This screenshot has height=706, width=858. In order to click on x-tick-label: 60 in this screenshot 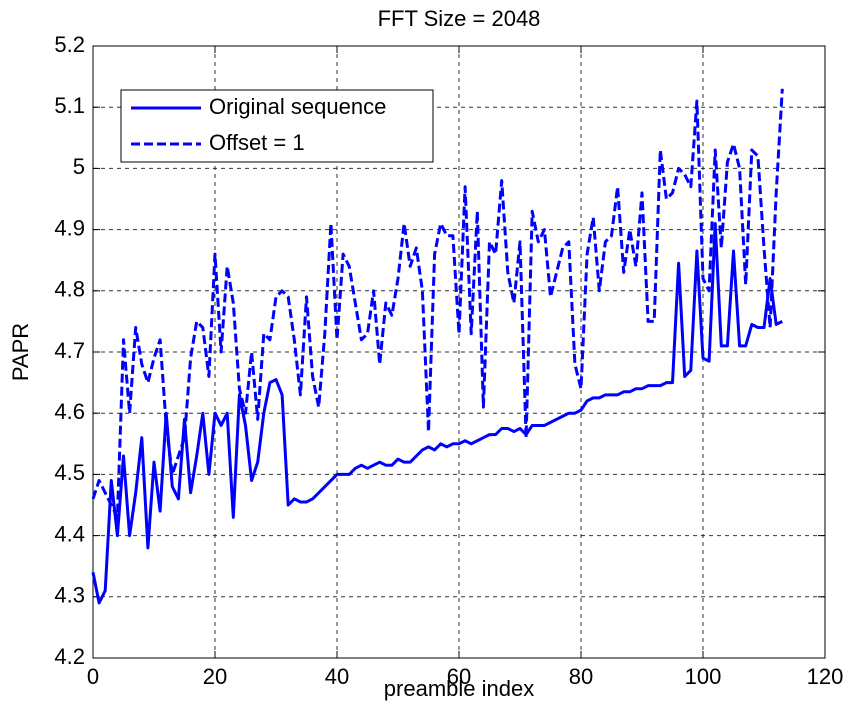, I will do `click(459, 676)`.